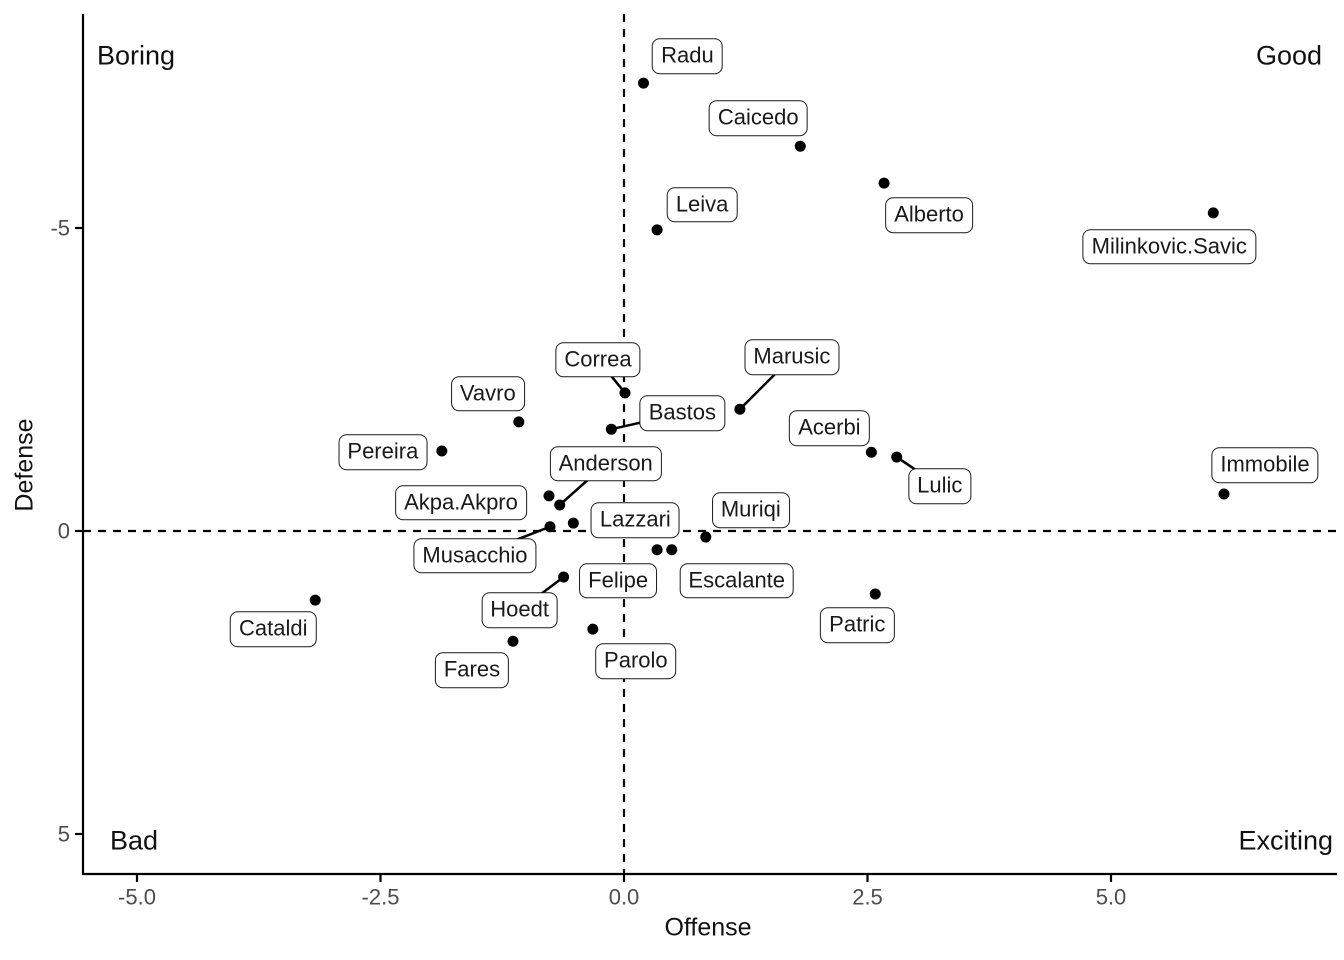 The height and width of the screenshot is (960, 1344). What do you see at coordinates (740, 409) in the screenshot?
I see `point-marusic` at bounding box center [740, 409].